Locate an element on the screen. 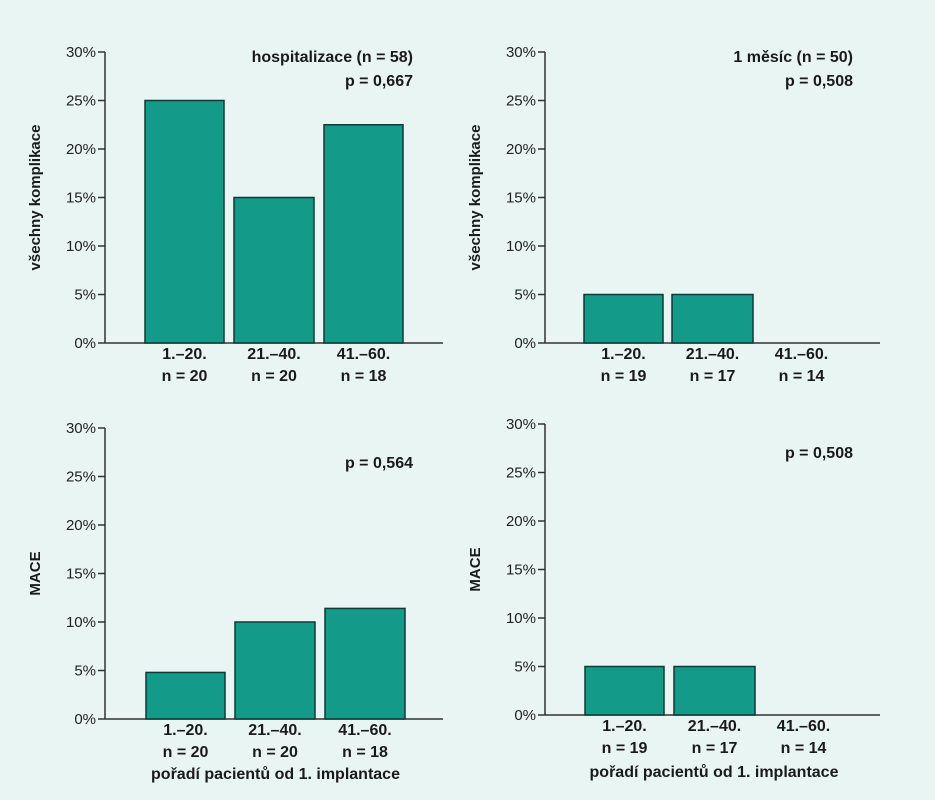  annotation-text: p = 0,564 is located at coordinates (379, 463).